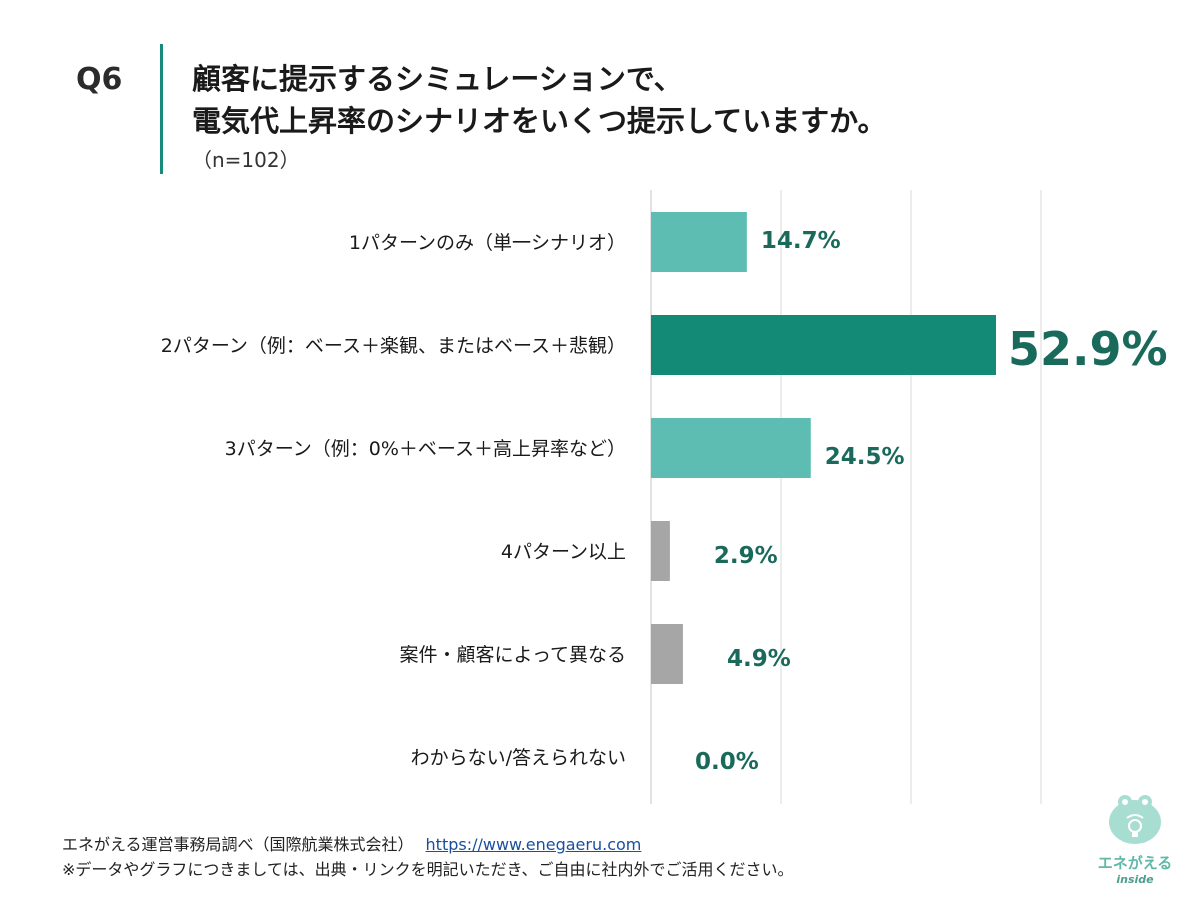 The height and width of the screenshot is (900, 1200). What do you see at coordinates (437, 79) in the screenshot?
I see `title-line-1: 顧客に提示するシミュレーションで、` at bounding box center [437, 79].